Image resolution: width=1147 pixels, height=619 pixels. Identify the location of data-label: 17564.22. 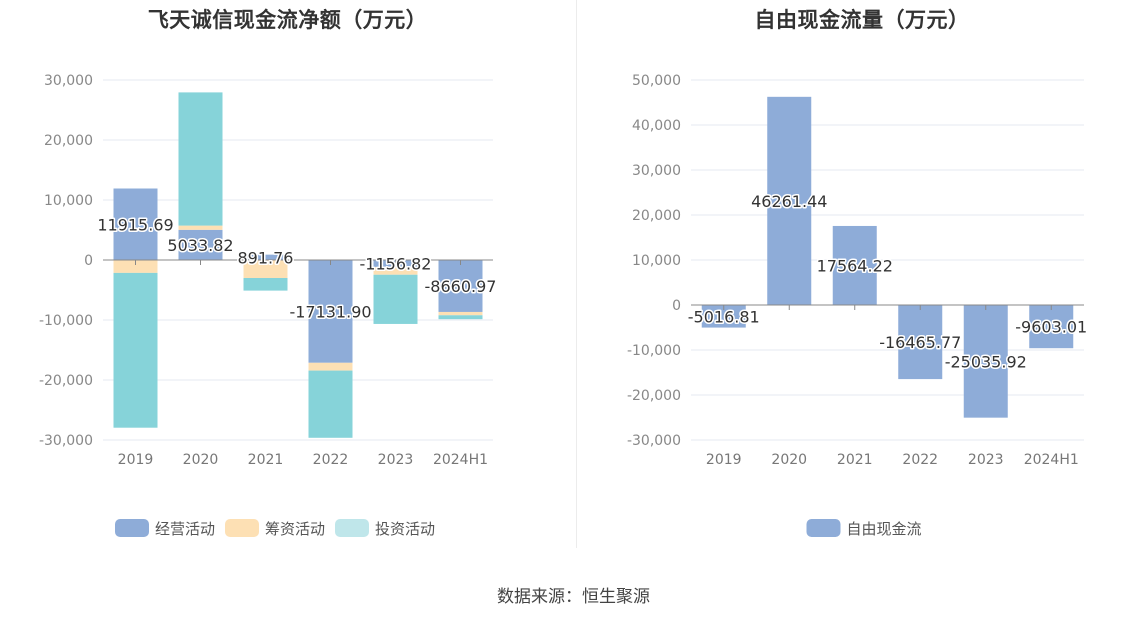
(855, 265).